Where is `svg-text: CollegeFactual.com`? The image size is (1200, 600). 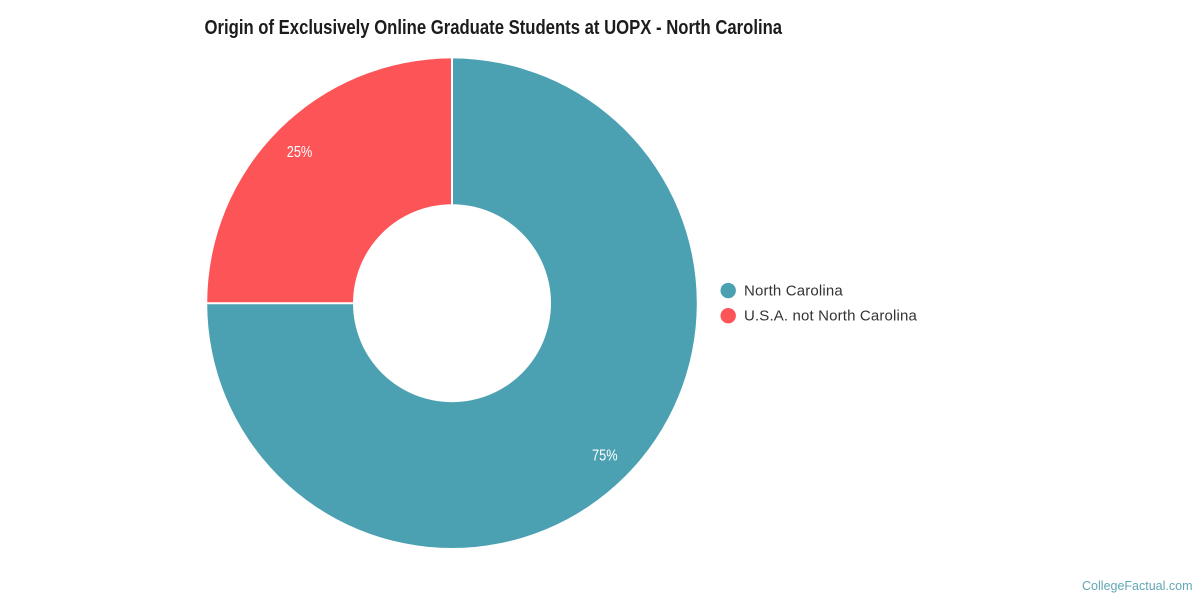 svg-text: CollegeFactual.com is located at coordinates (1137, 586).